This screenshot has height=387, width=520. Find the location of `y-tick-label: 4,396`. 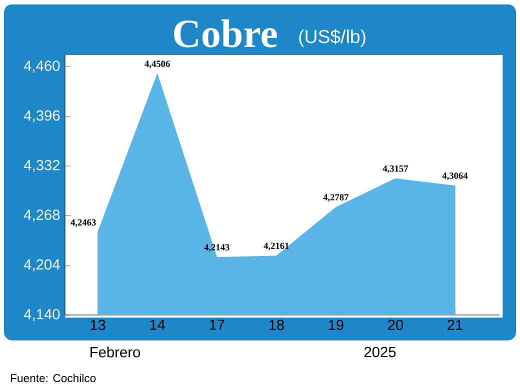

y-tick-label: 4,396 is located at coordinates (42, 116).